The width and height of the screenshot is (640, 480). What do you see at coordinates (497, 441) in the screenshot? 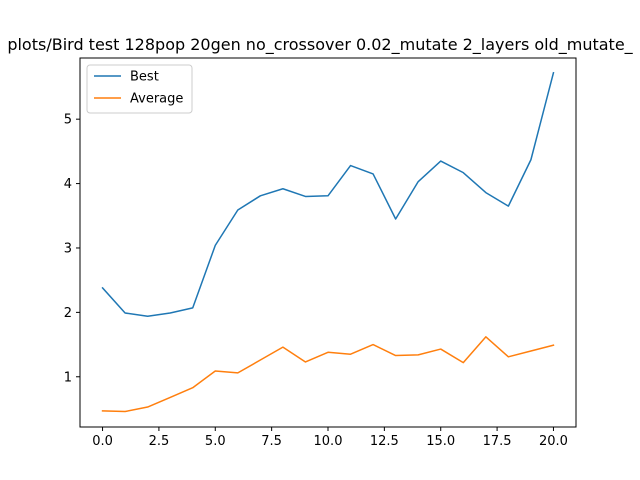
I see `x-tick-label: 17.5` at bounding box center [497, 441].